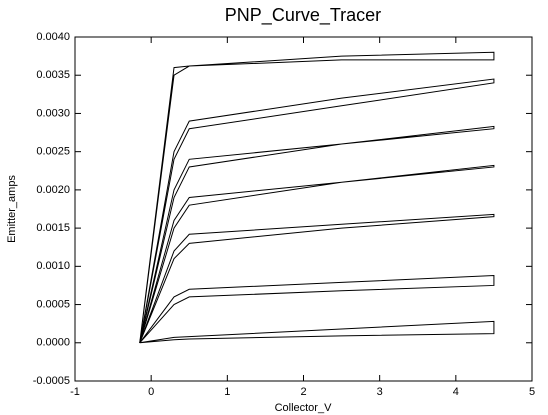 The image size is (548, 415). I want to click on y-axis-label: Emitter_amps, so click(12, 209).